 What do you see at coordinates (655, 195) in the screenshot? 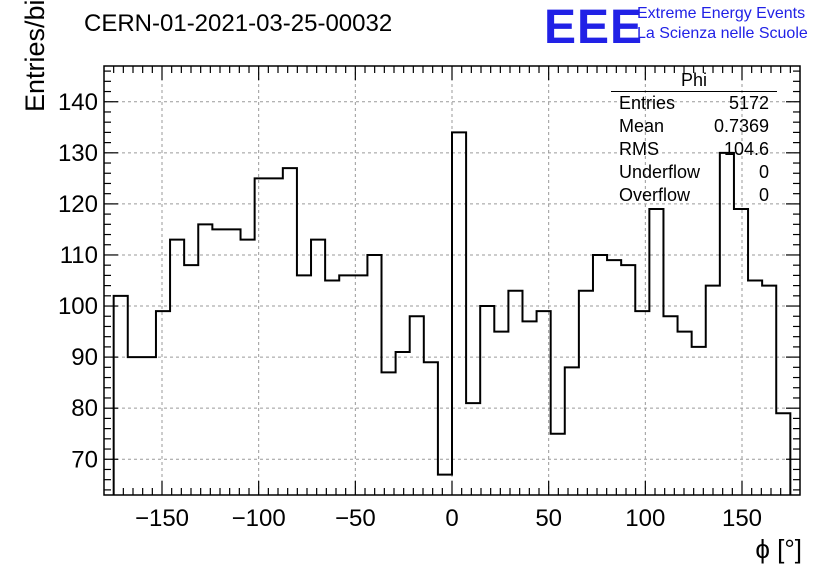
I see `stats-label: Overflow` at bounding box center [655, 195].